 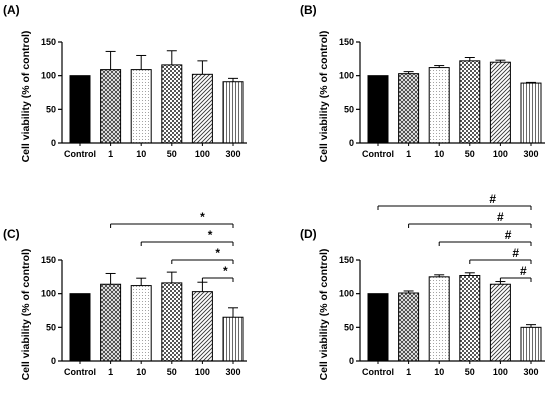 I want to click on panel-letter: (A), so click(x=11, y=10).